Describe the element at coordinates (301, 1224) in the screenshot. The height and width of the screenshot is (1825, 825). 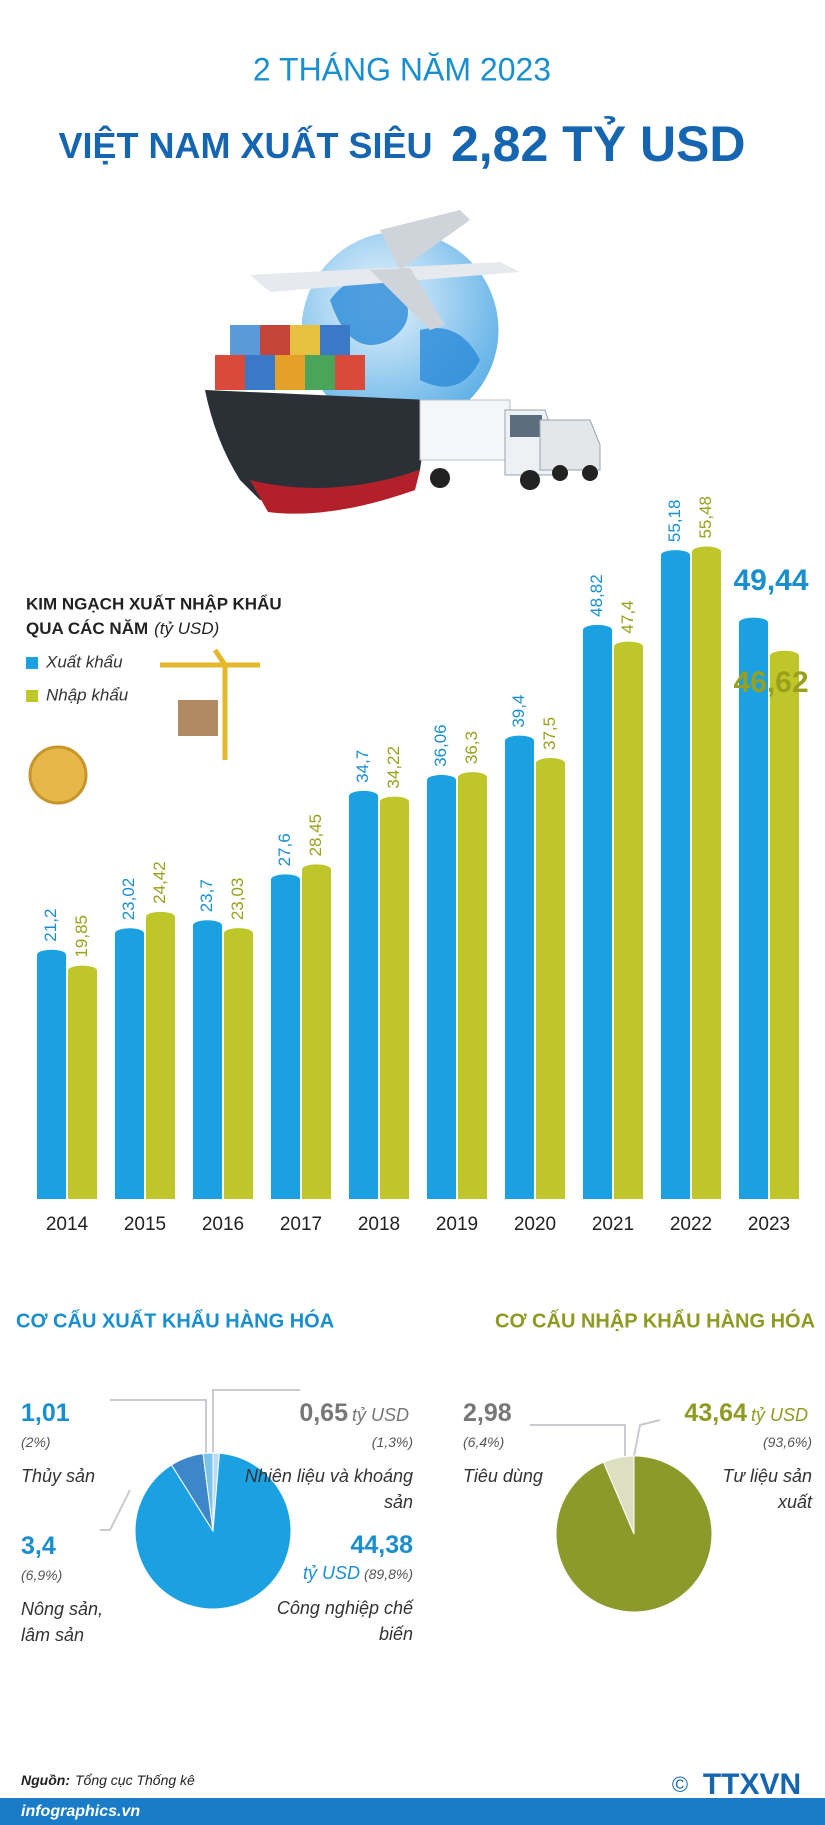
I see `x-tick-label: 2017` at that location.